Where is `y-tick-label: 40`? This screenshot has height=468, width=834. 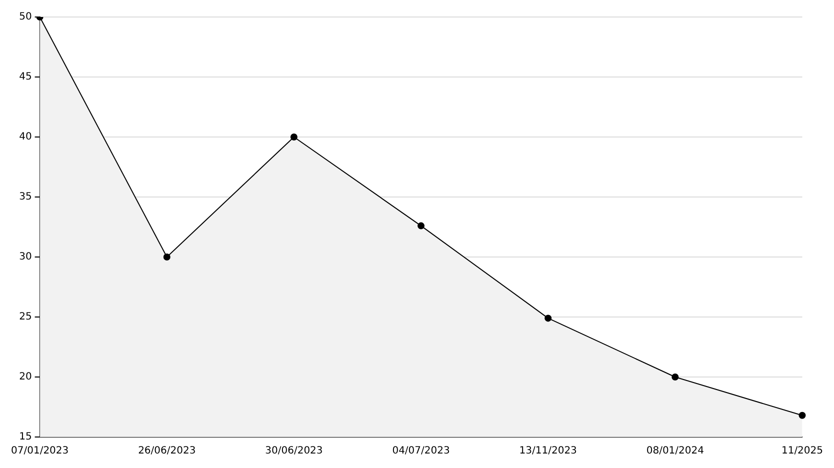 y-tick-label: 40 is located at coordinates (25, 137).